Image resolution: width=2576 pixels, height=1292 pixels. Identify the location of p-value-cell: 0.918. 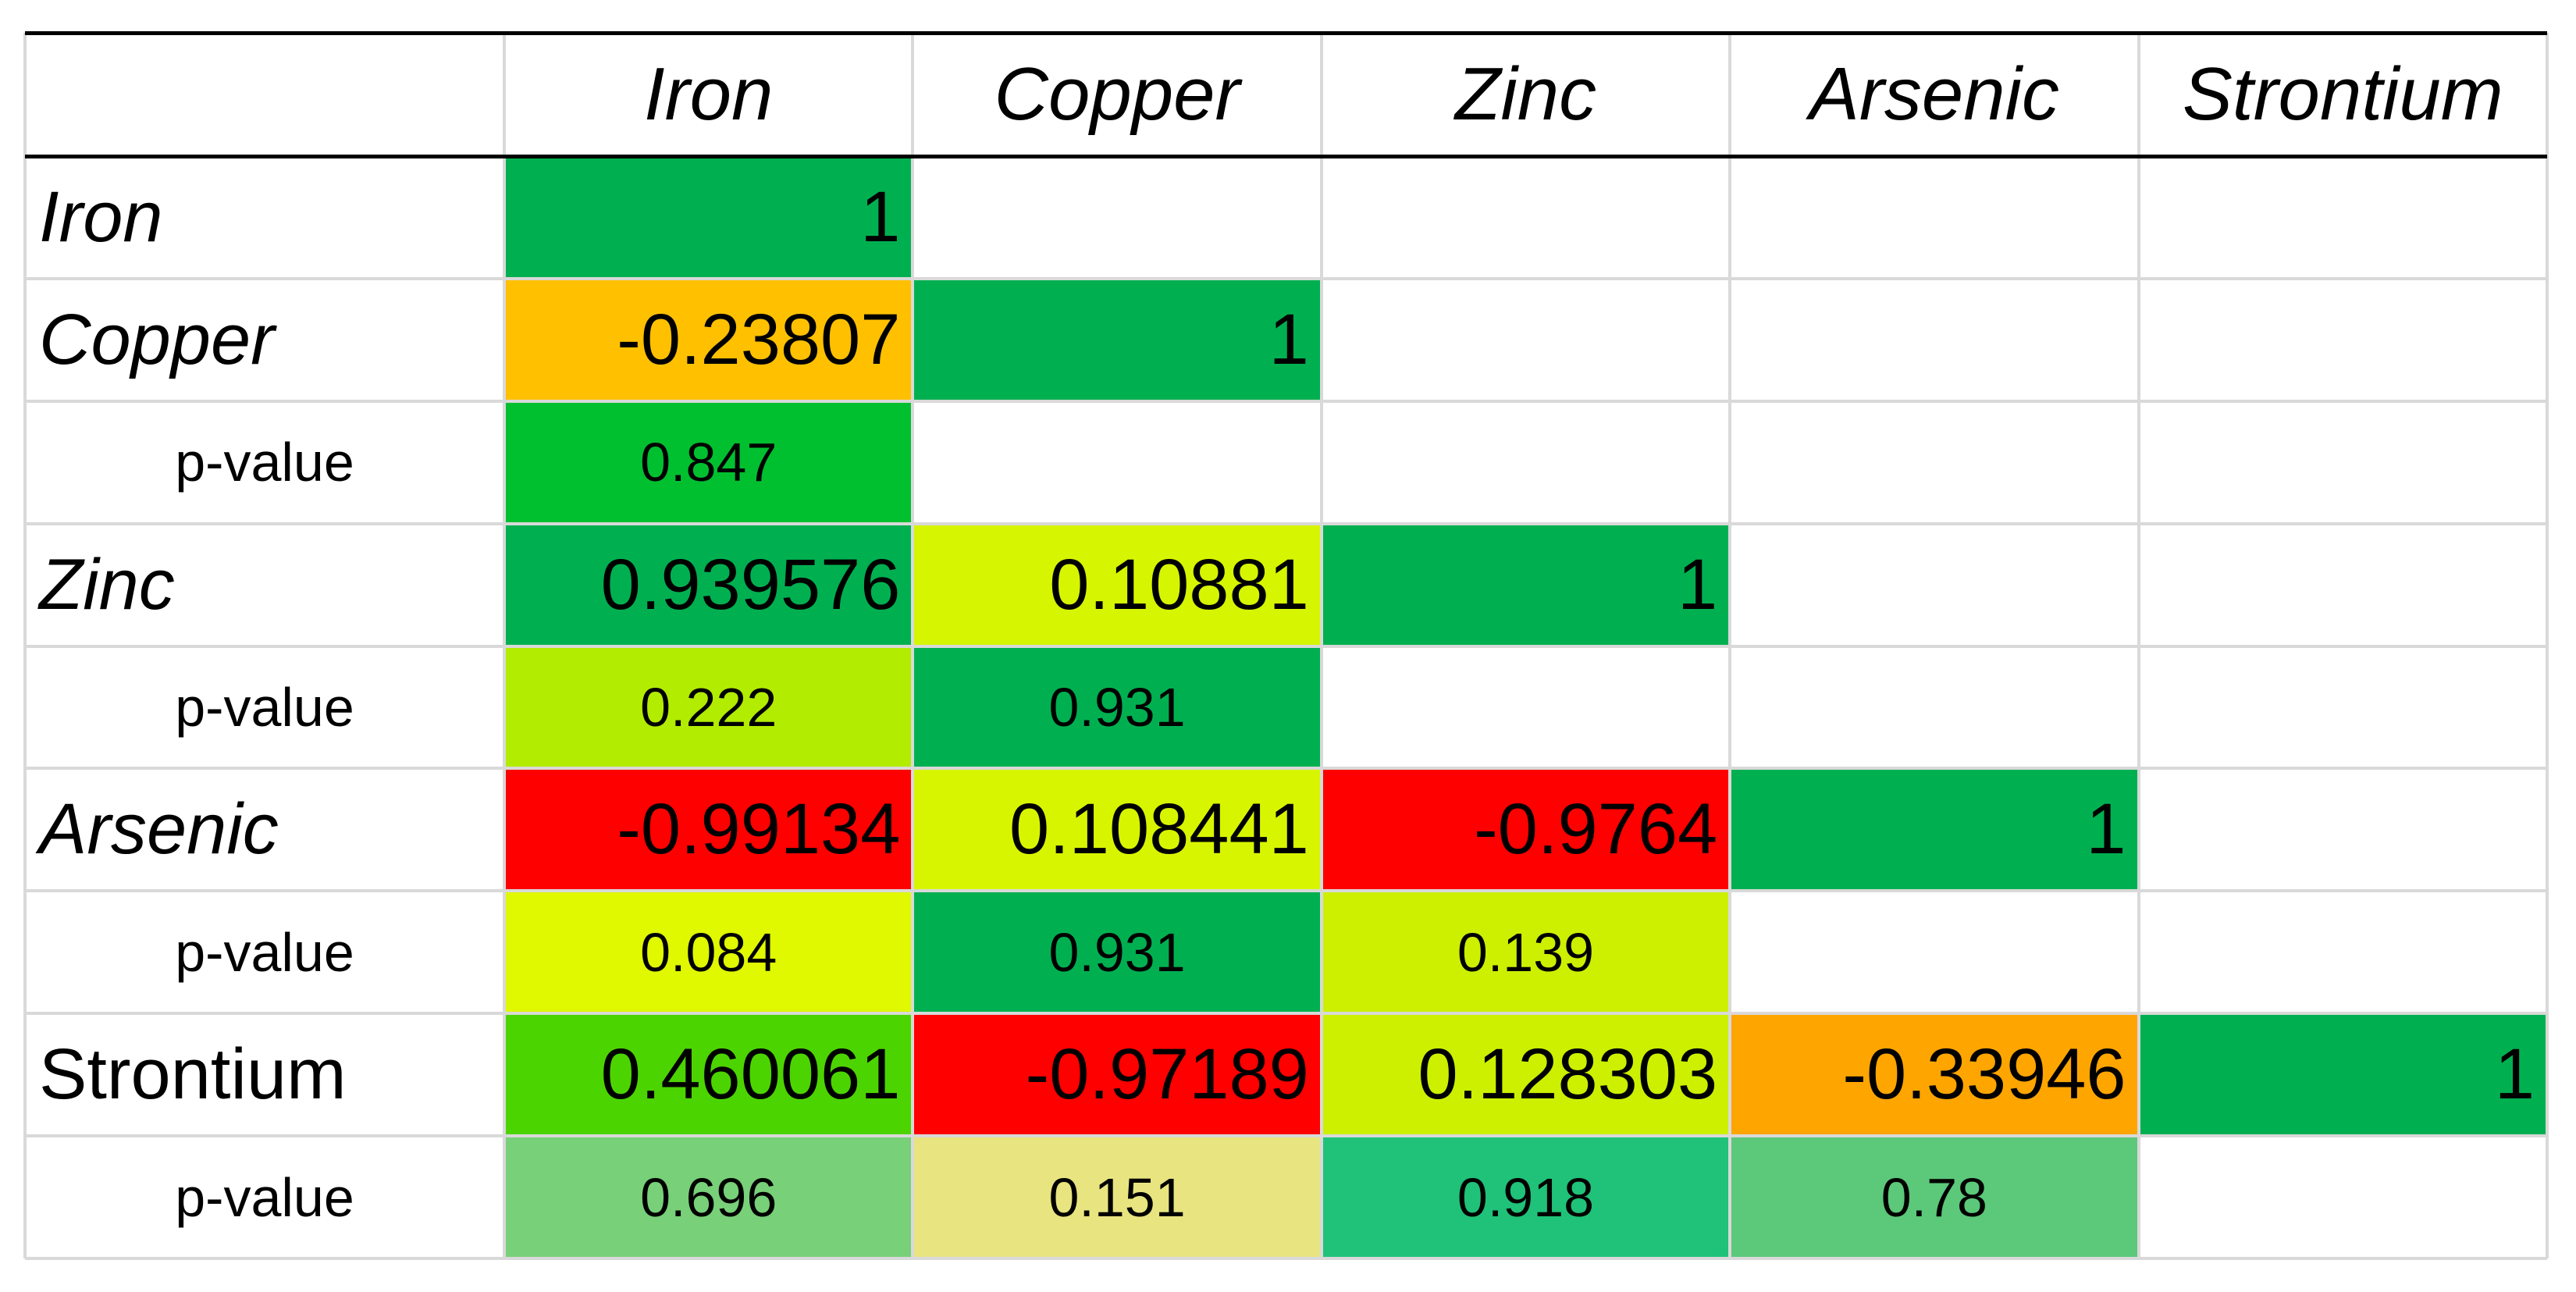
(1526, 1197).